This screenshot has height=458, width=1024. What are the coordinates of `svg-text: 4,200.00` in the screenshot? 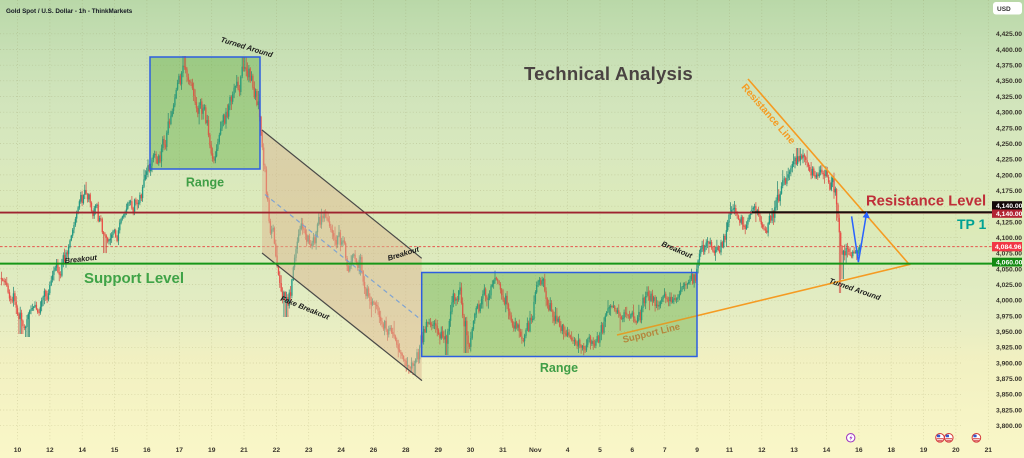 It's located at (1009, 175).